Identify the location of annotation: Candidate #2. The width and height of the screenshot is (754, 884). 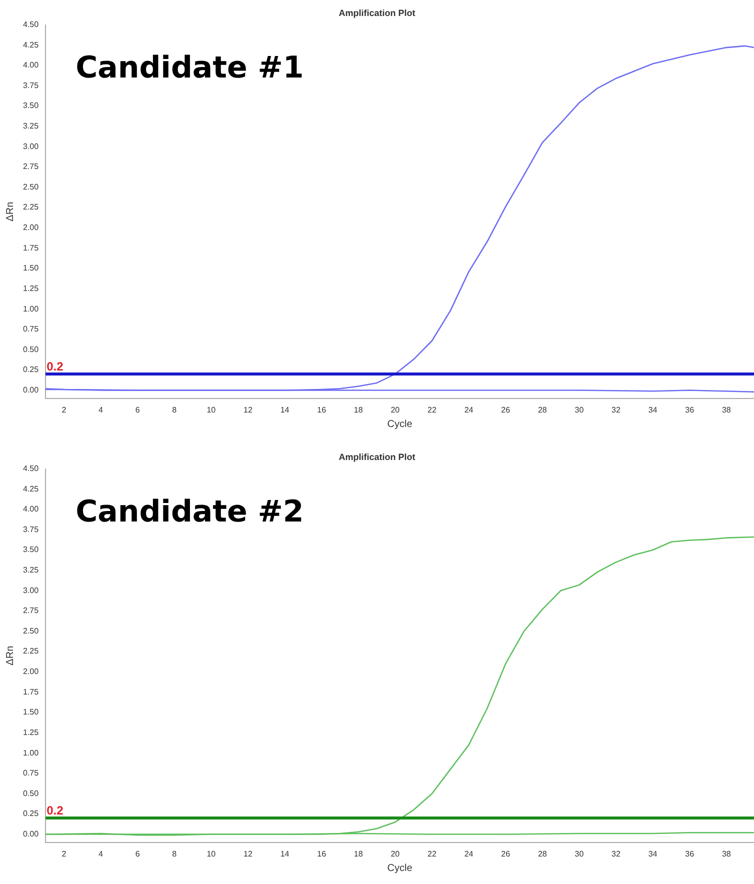
(190, 512).